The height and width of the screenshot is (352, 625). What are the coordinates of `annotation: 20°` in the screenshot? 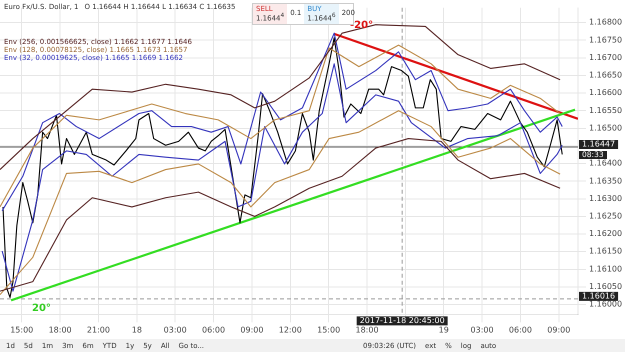 It's located at (41, 308).